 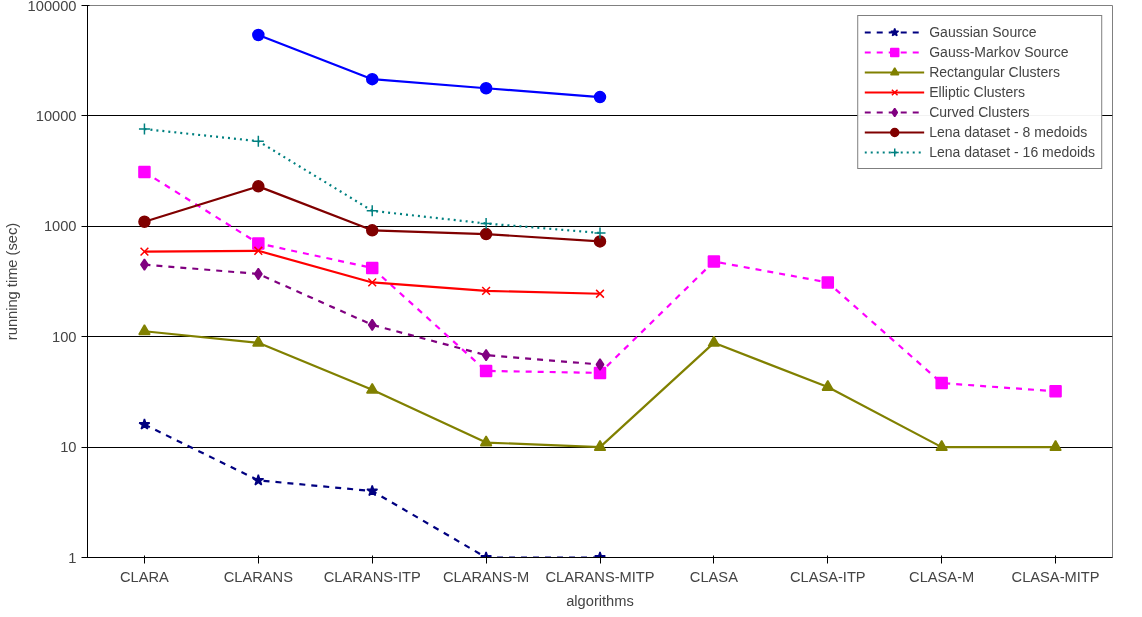 I want to click on legend-label: Rectangular Clusters, so click(x=994, y=72).